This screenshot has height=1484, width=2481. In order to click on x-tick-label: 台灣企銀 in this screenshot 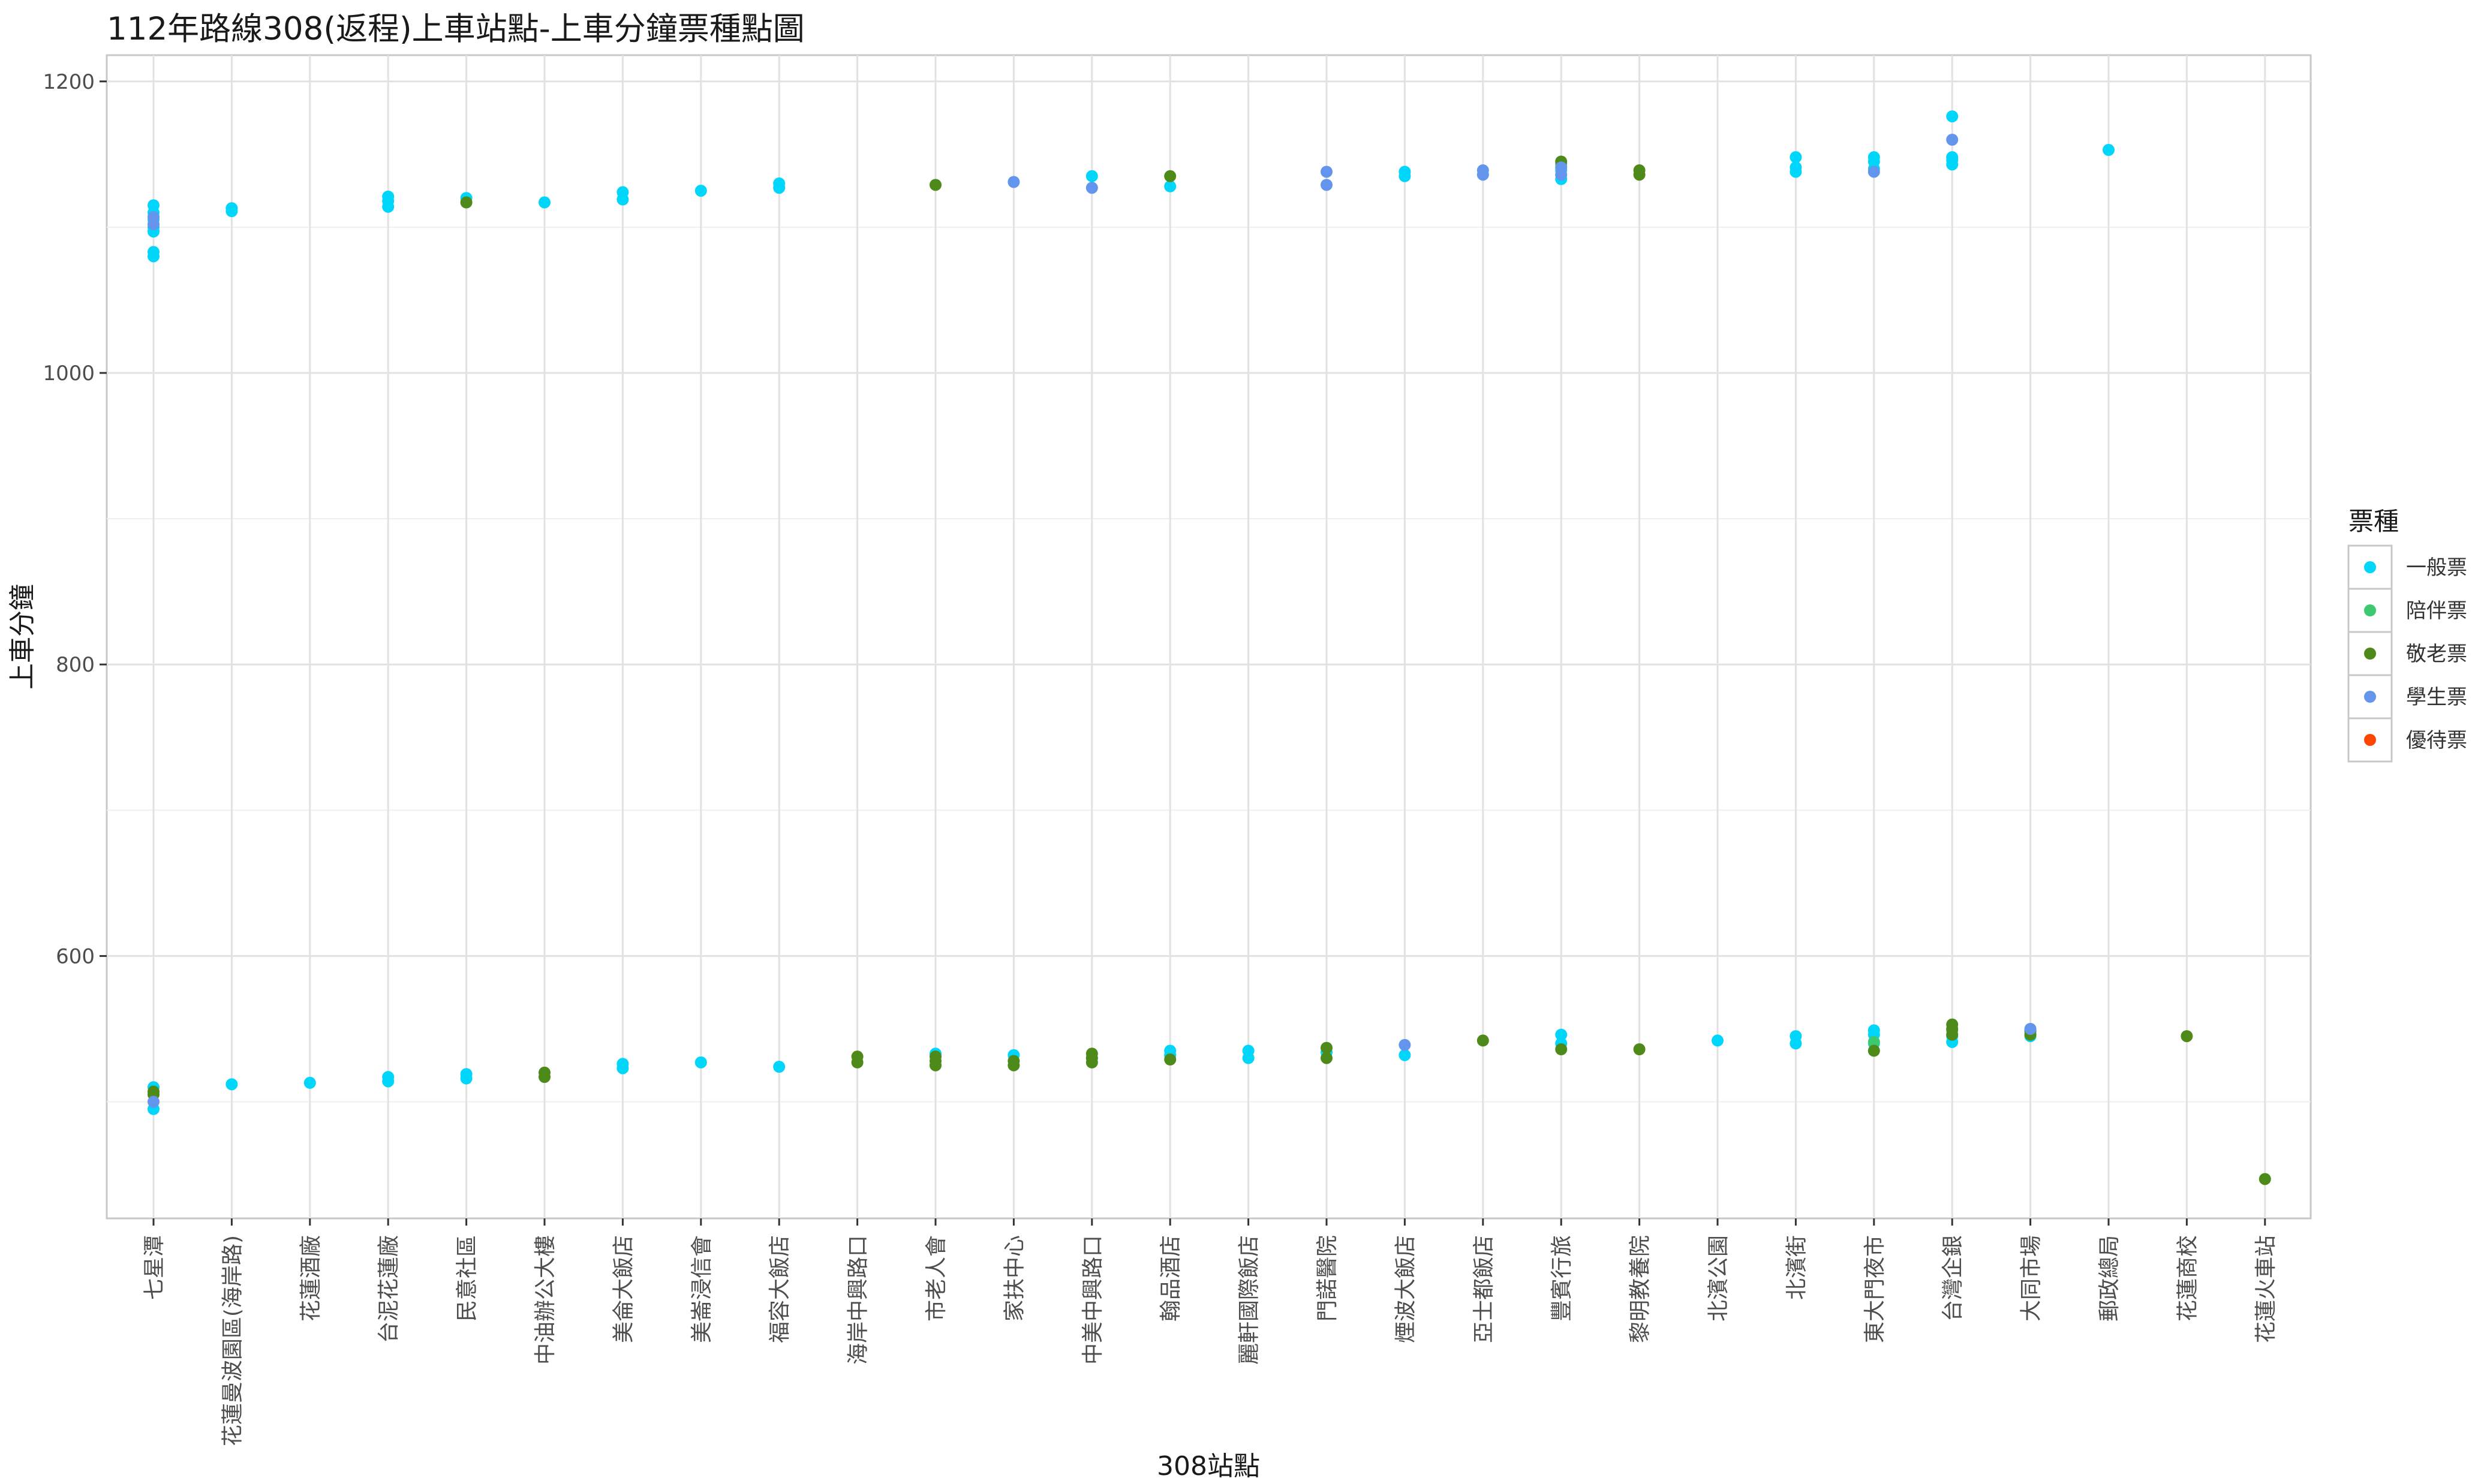, I will do `click(1953, 1278)`.